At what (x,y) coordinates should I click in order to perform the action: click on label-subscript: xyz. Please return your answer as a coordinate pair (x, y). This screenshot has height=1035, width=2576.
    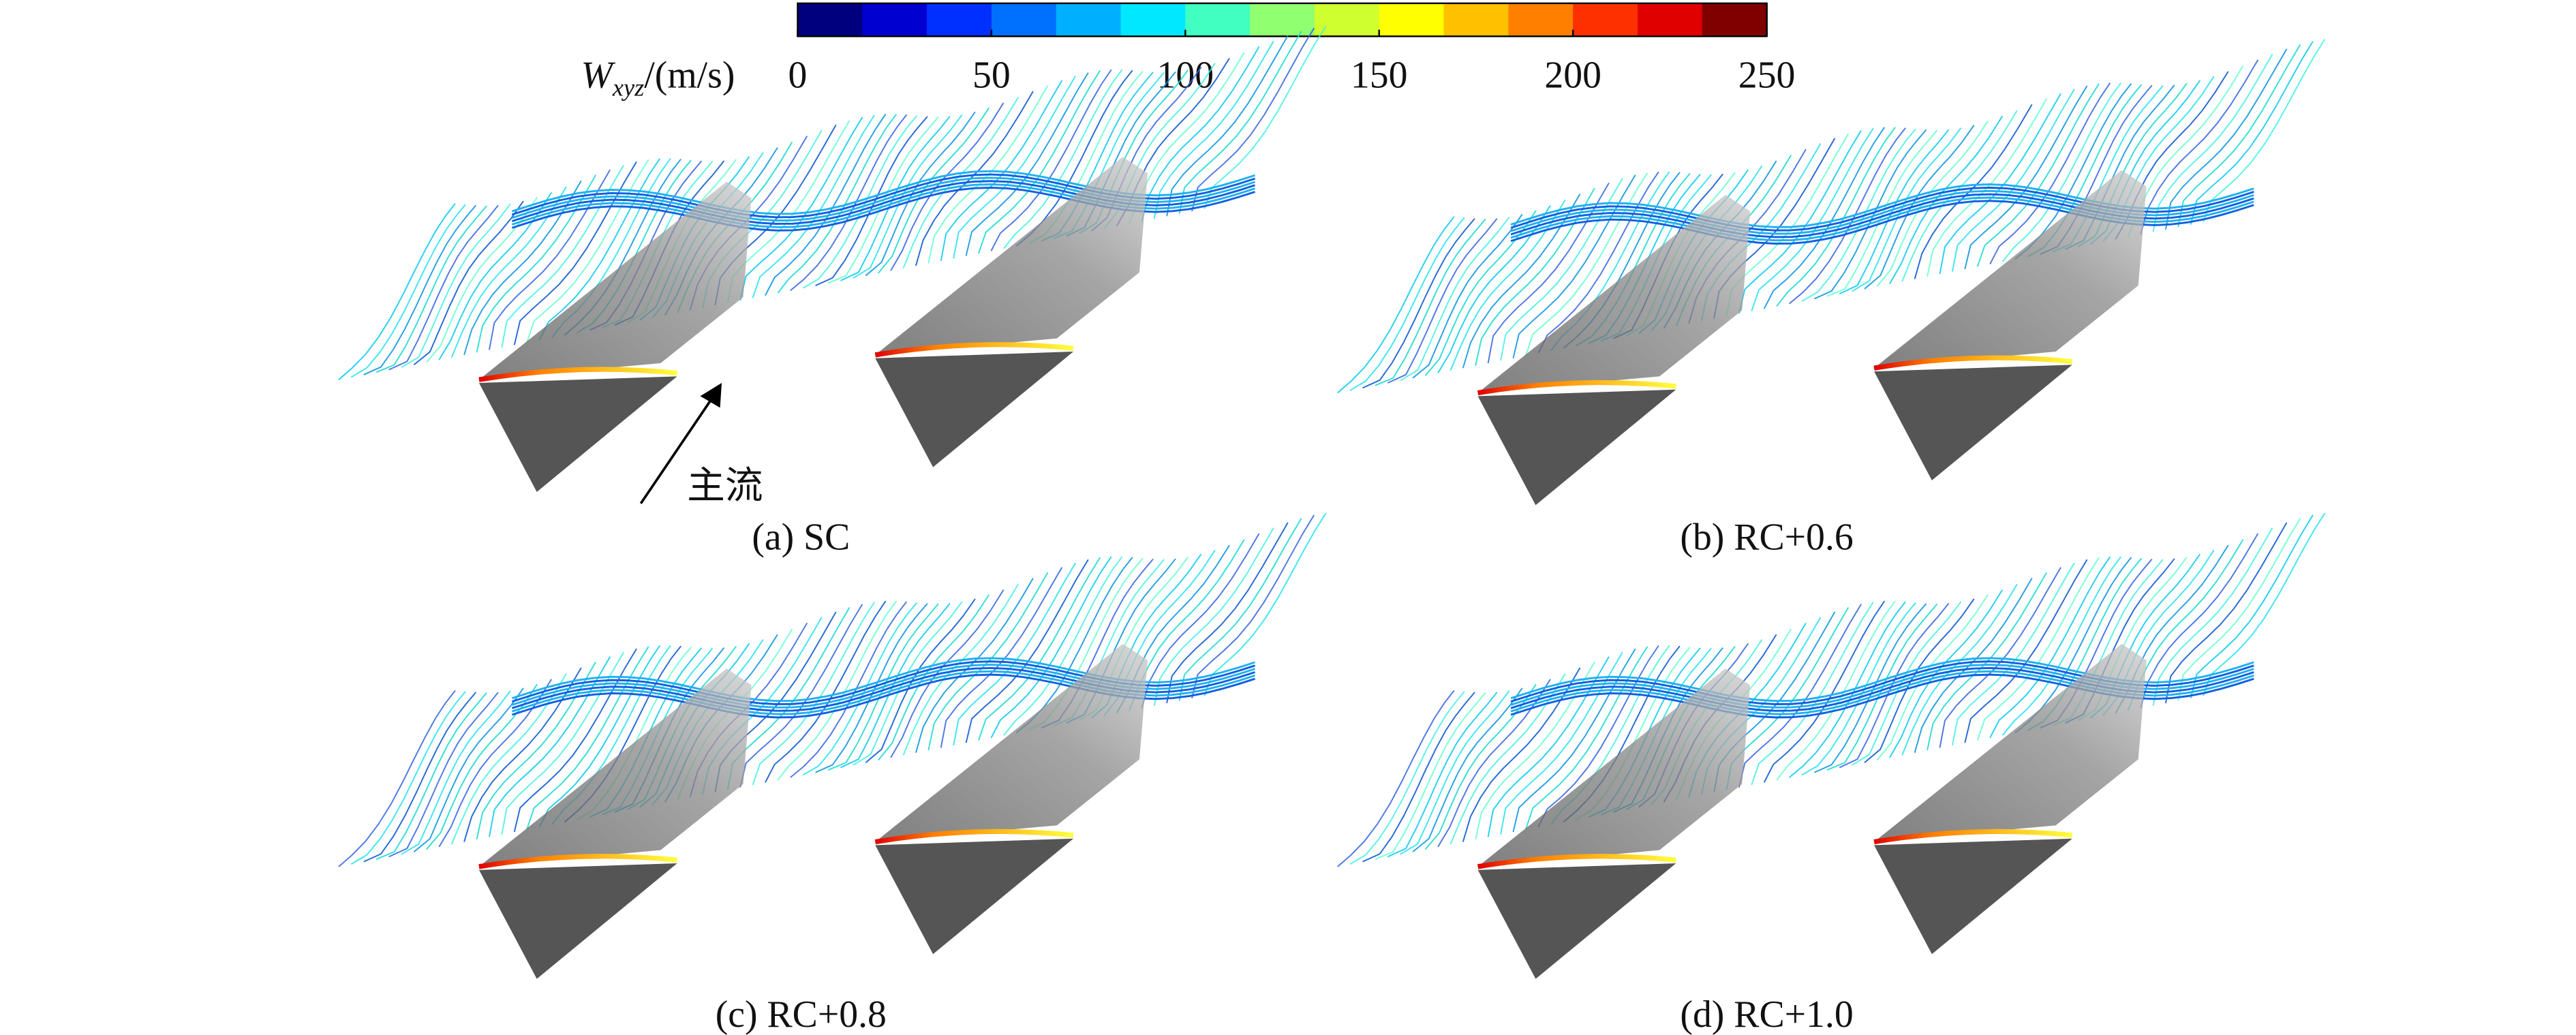
    Looking at the image, I should click on (628, 88).